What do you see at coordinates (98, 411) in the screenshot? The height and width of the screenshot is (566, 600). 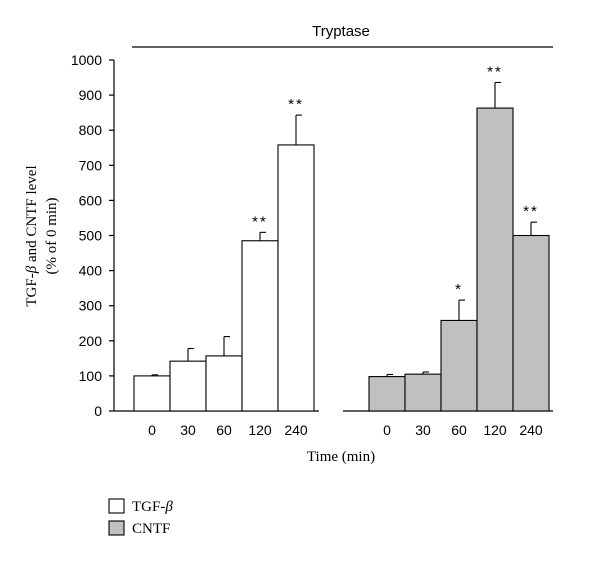 I see `y-tick-label: 0` at bounding box center [98, 411].